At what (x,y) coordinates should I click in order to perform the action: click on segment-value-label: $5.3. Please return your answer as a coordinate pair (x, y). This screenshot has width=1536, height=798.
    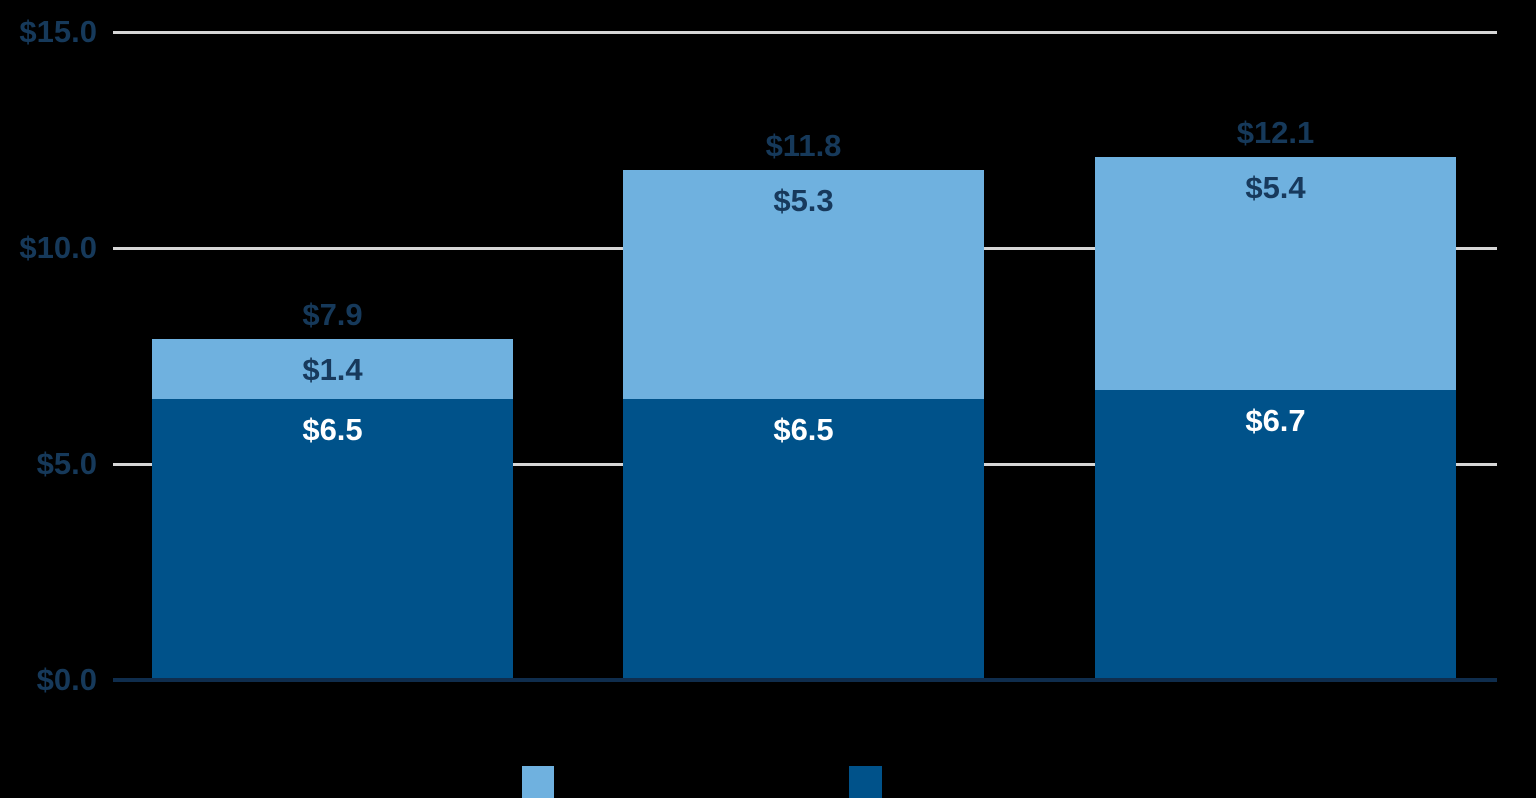
    Looking at the image, I should click on (803, 200).